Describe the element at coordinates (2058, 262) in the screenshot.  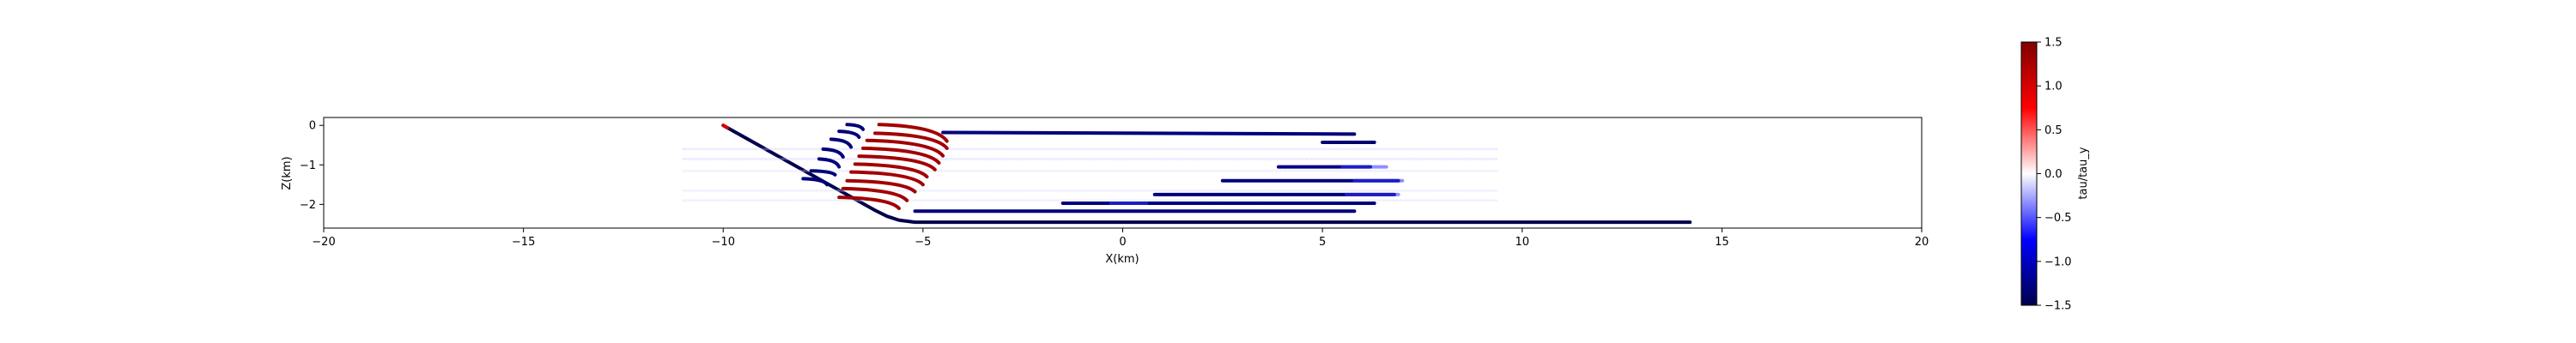
I see `colorbar-tick-label: −1.0` at that location.